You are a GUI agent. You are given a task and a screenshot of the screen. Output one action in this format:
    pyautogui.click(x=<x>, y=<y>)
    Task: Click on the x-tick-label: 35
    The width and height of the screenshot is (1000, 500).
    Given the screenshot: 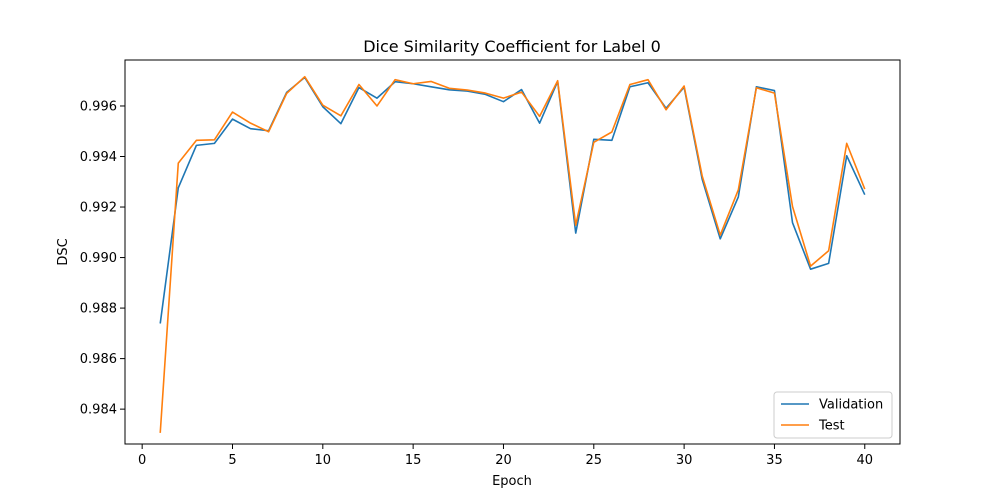 What is the action you would take?
    pyautogui.click(x=774, y=460)
    